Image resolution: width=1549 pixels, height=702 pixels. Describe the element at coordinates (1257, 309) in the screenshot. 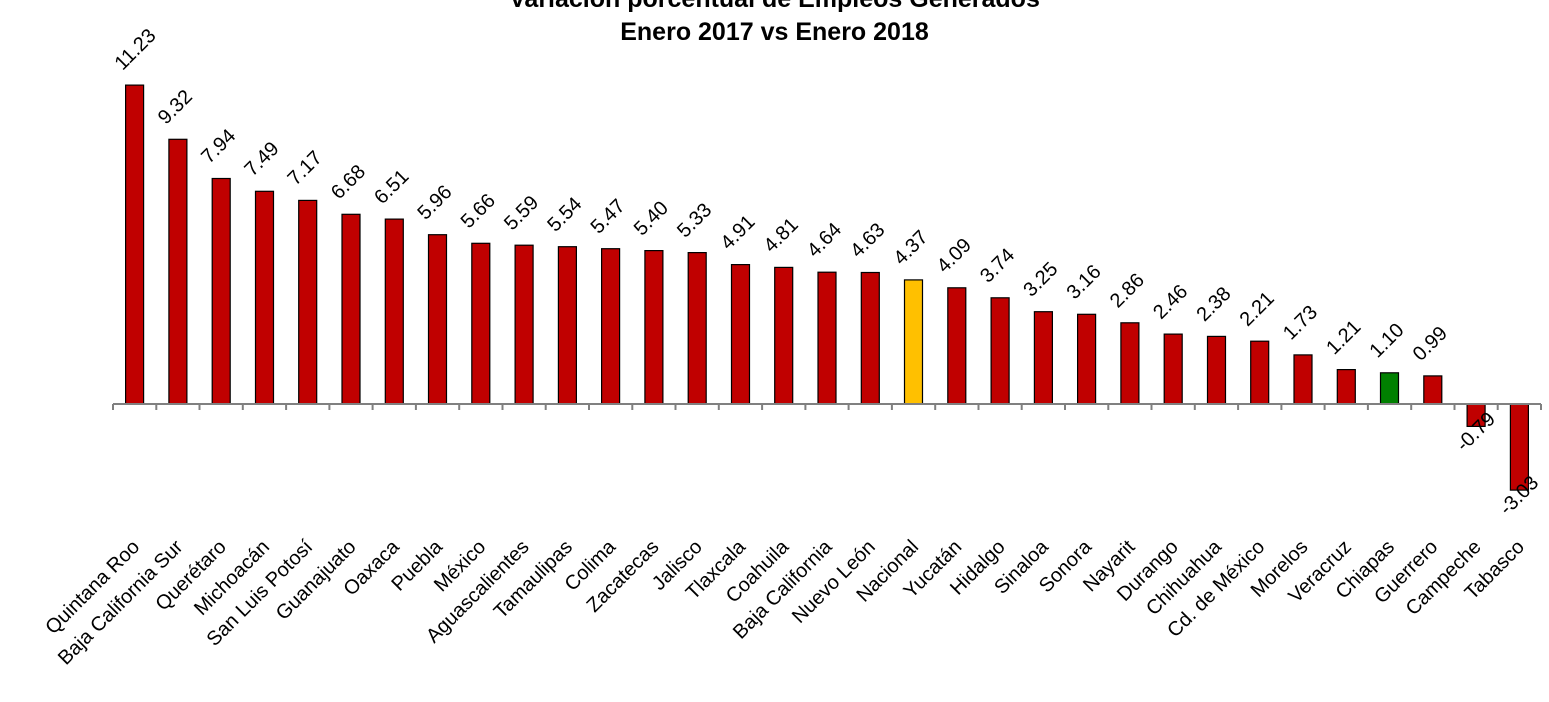

I see `value-label: 2.21` at that location.